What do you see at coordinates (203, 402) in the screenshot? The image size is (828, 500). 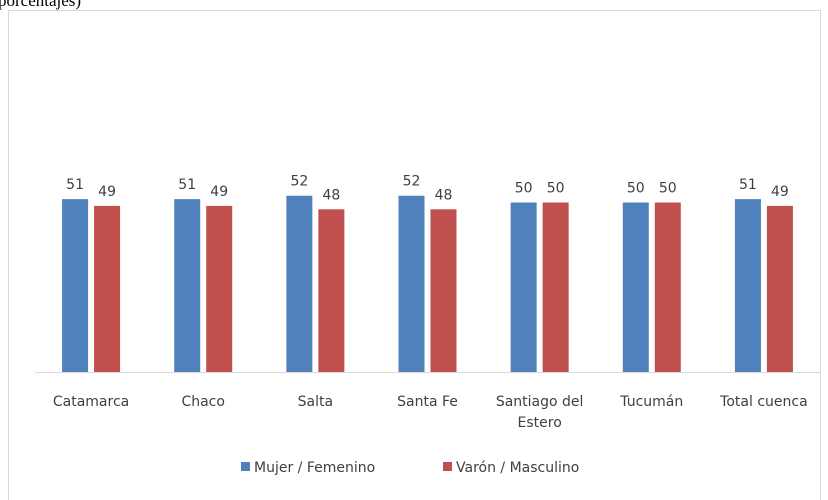 I see `x-tick-label: Chaco` at bounding box center [203, 402].